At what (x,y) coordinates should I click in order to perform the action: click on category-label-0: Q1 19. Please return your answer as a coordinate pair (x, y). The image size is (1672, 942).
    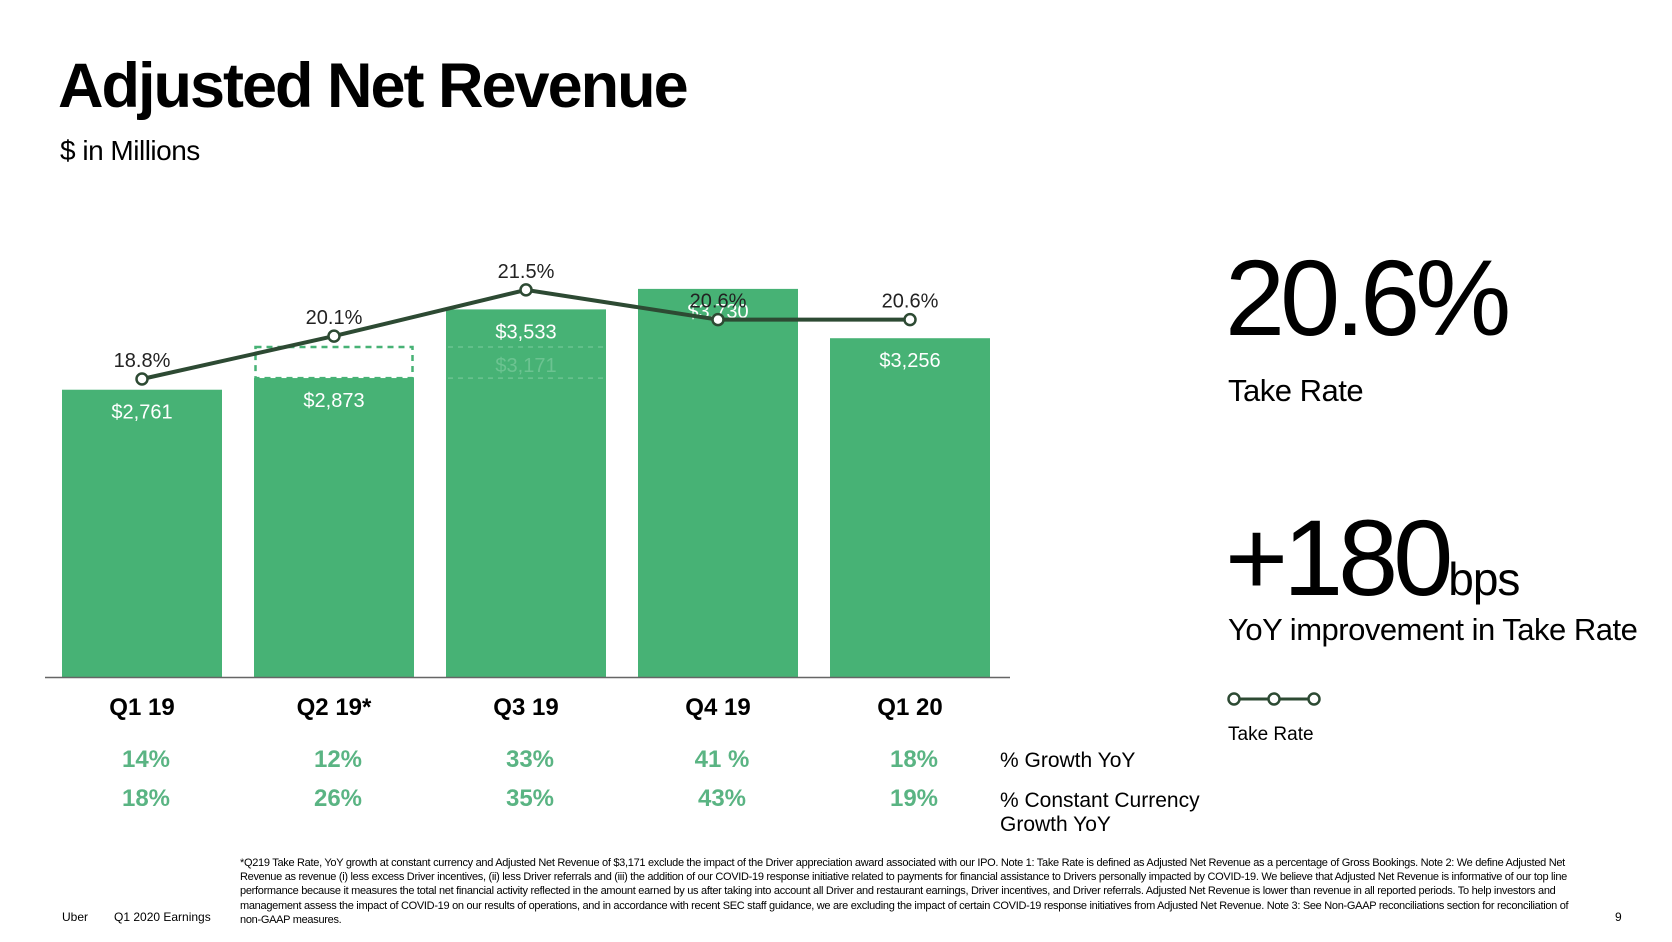
    Looking at the image, I should click on (141, 707).